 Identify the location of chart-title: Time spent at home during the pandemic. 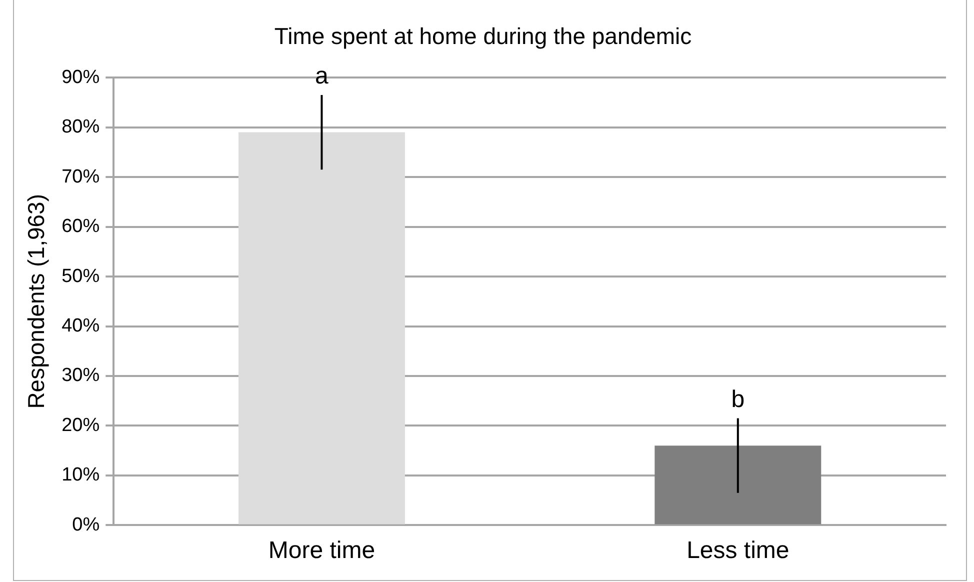
(483, 36).